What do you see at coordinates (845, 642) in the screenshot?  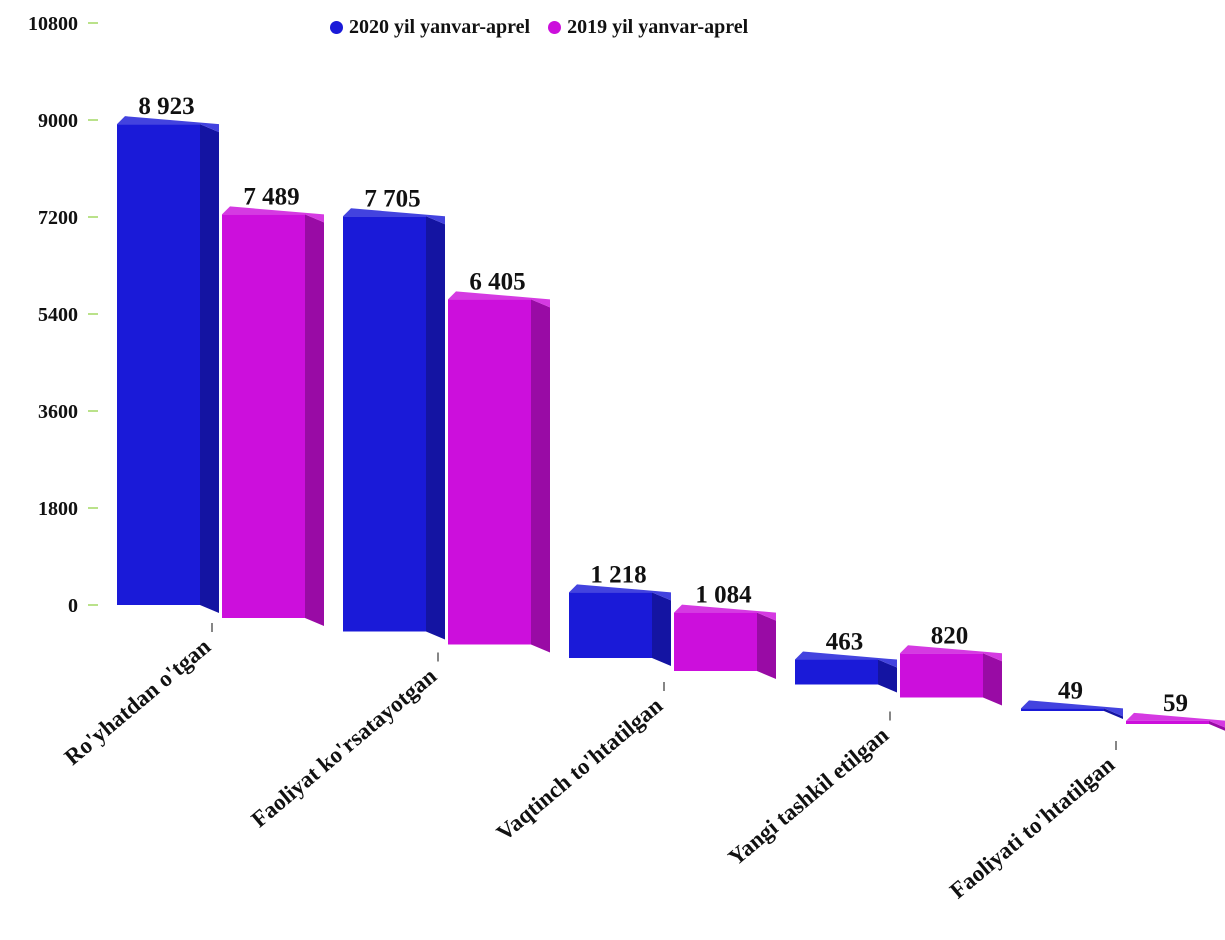 I see `data-label: 463` at bounding box center [845, 642].